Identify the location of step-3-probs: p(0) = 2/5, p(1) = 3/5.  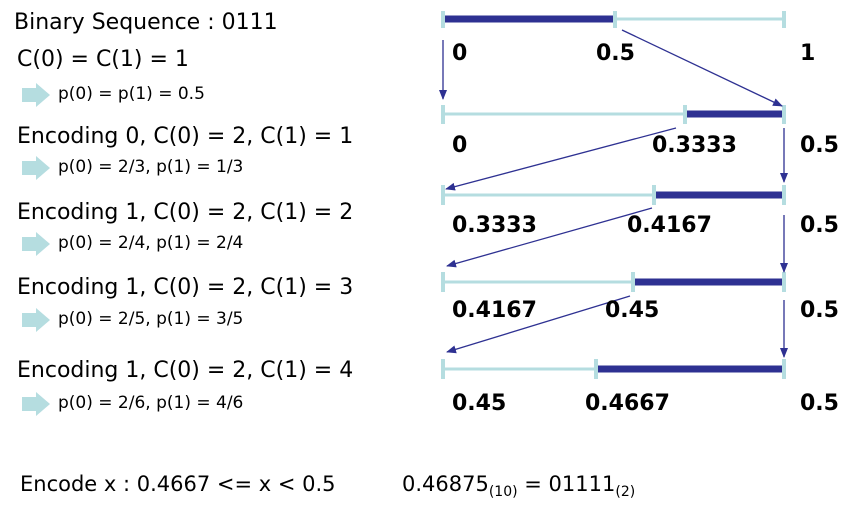
(151, 319).